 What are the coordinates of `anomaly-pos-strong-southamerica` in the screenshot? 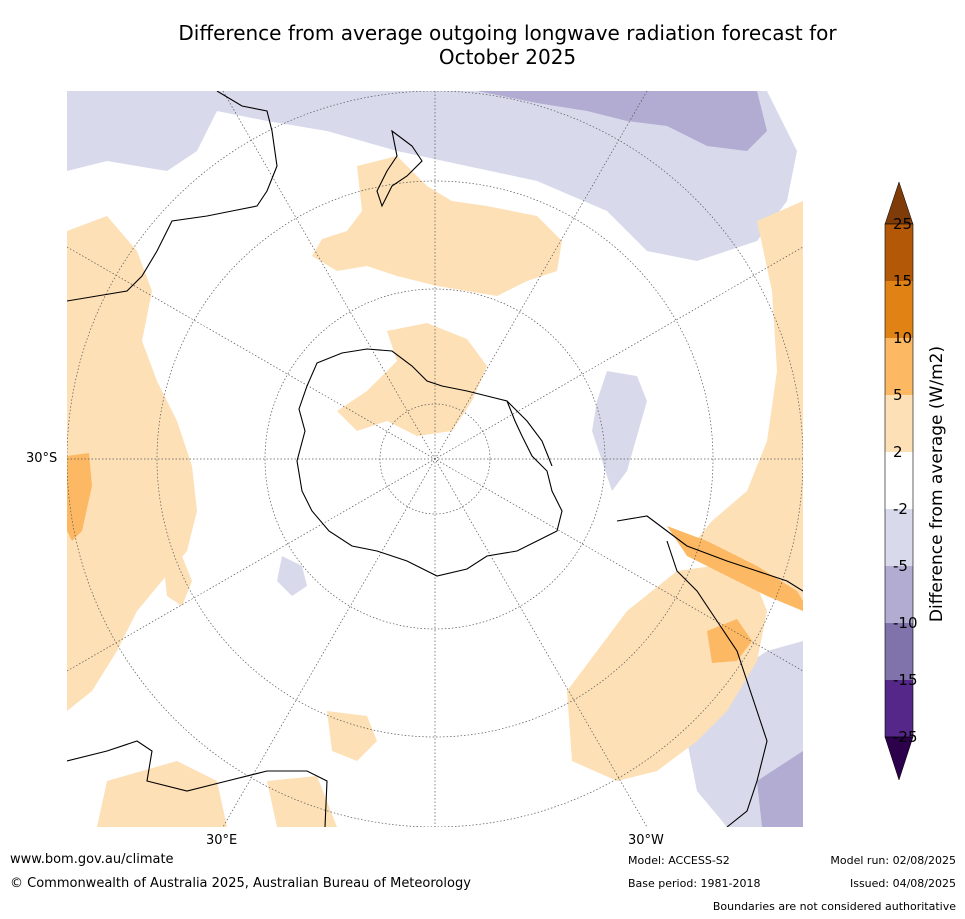 It's located at (729, 641).